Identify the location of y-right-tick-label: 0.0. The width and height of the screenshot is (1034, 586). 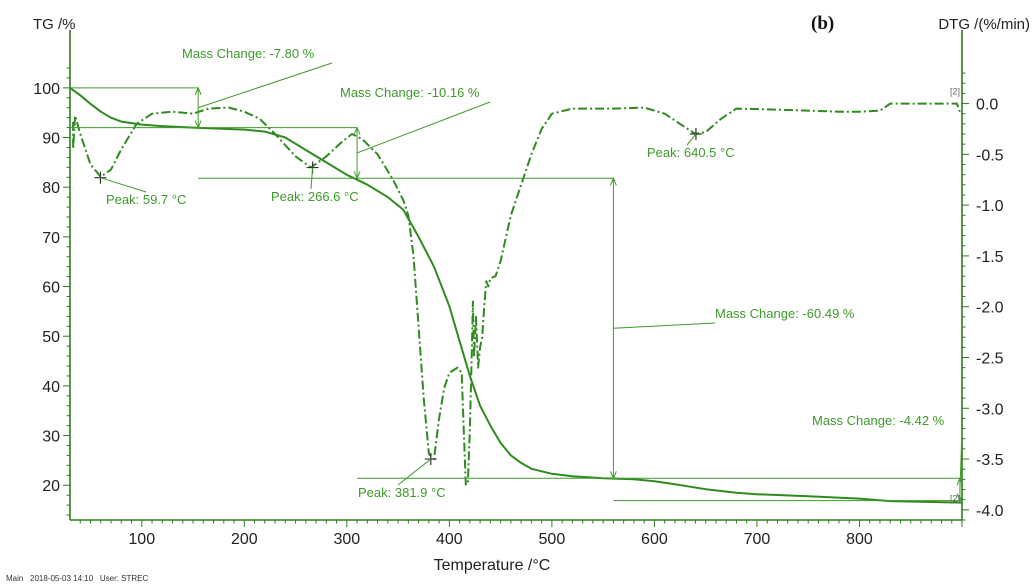
(987, 105).